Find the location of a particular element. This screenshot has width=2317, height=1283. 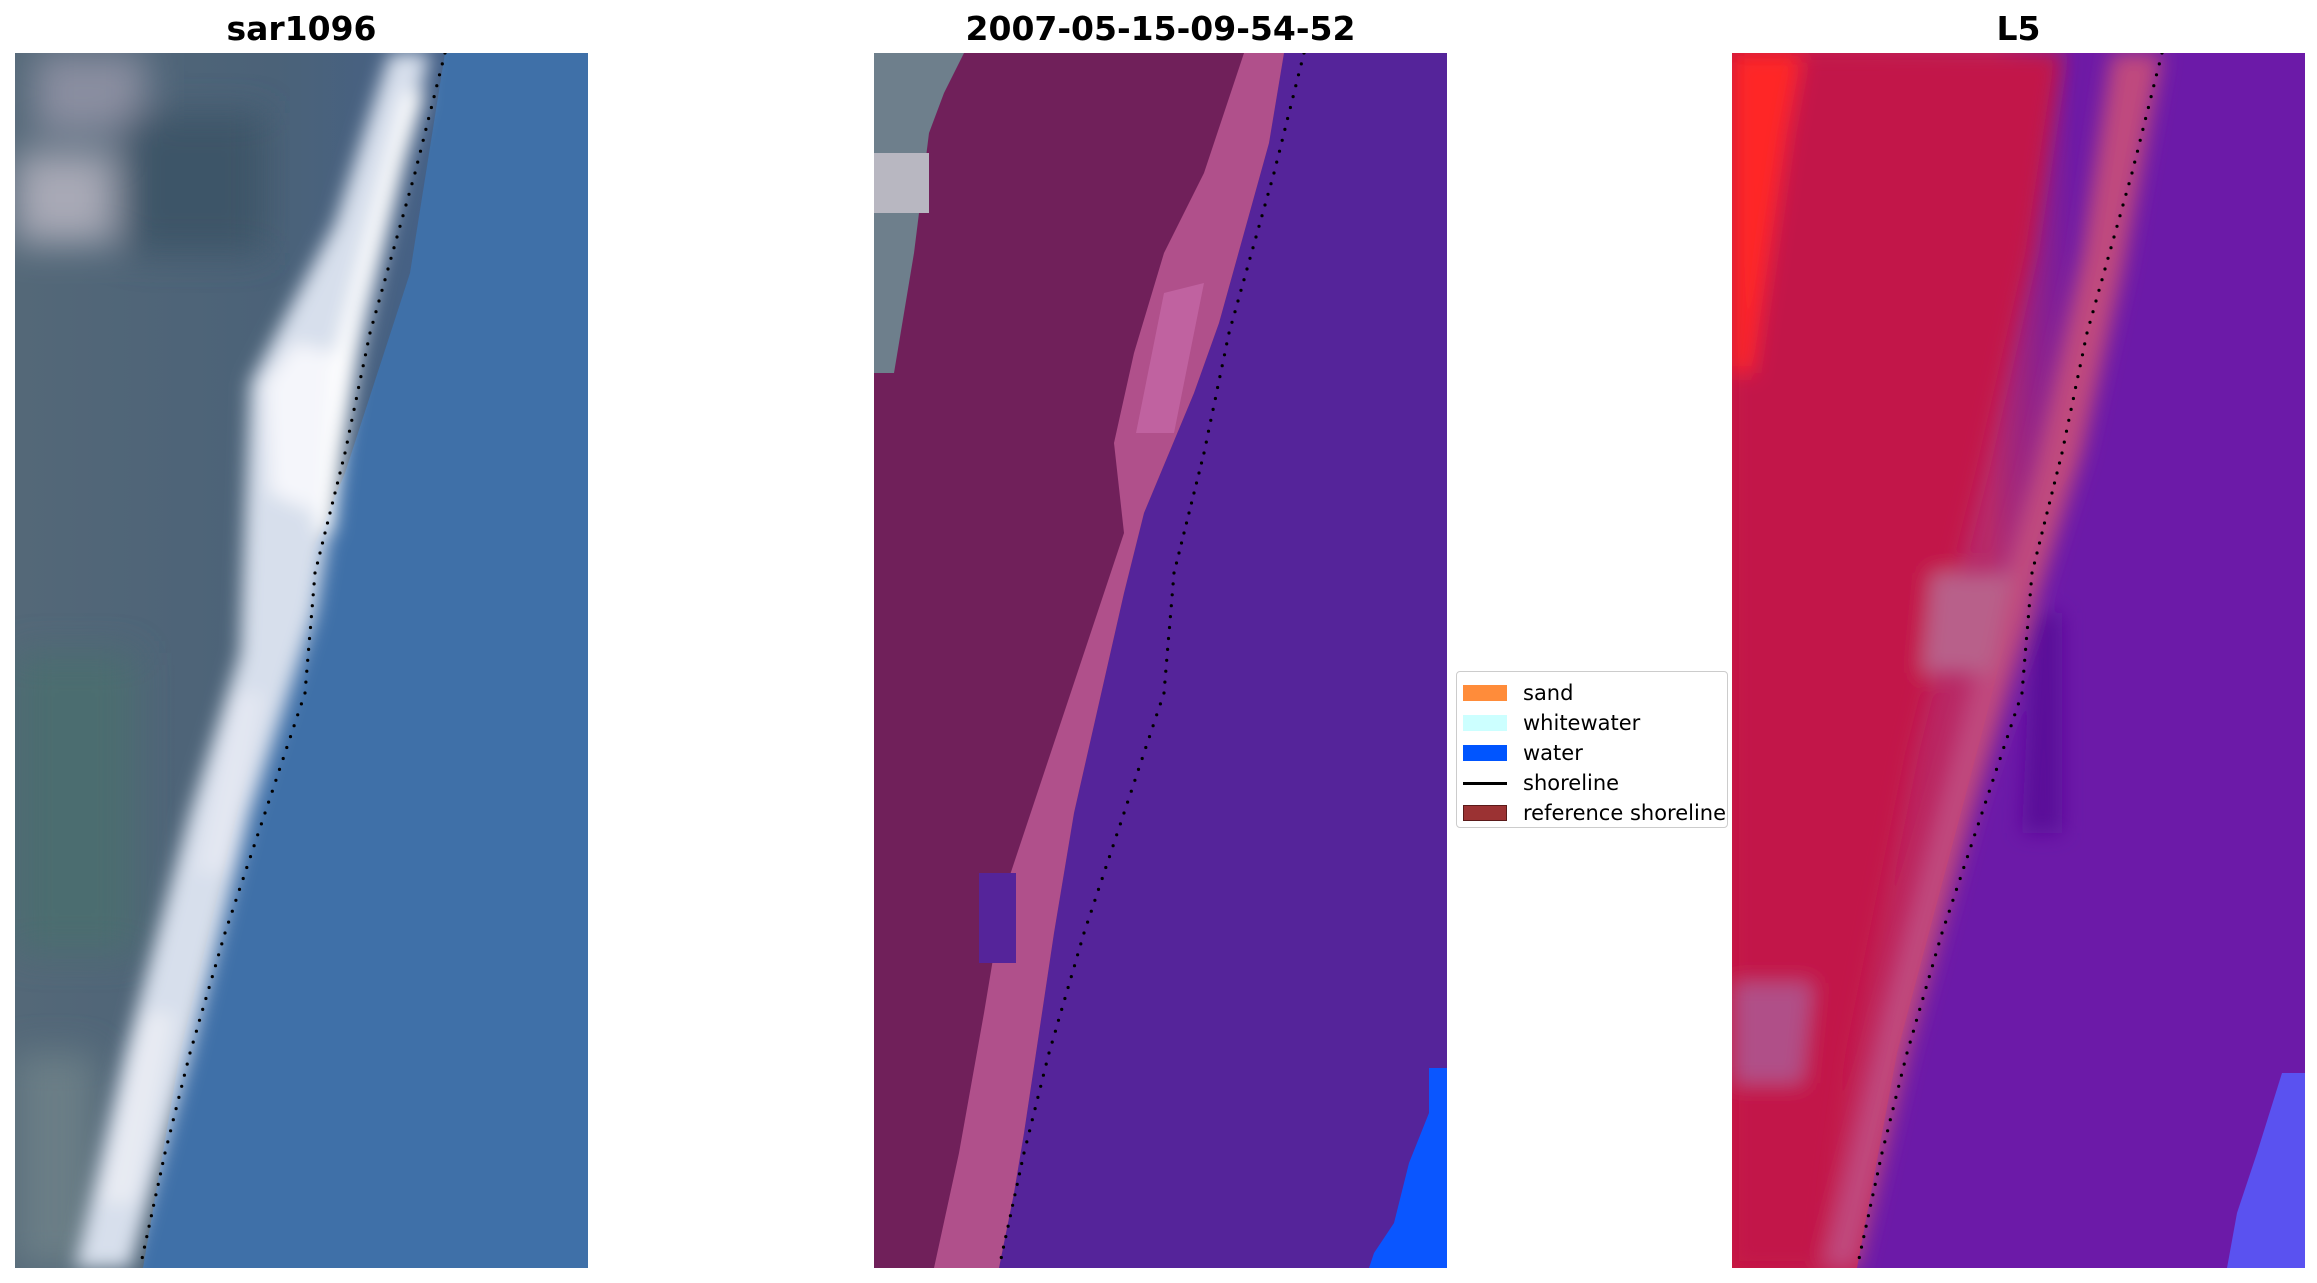

shoreline-dots-classified is located at coordinates (1152, 656).